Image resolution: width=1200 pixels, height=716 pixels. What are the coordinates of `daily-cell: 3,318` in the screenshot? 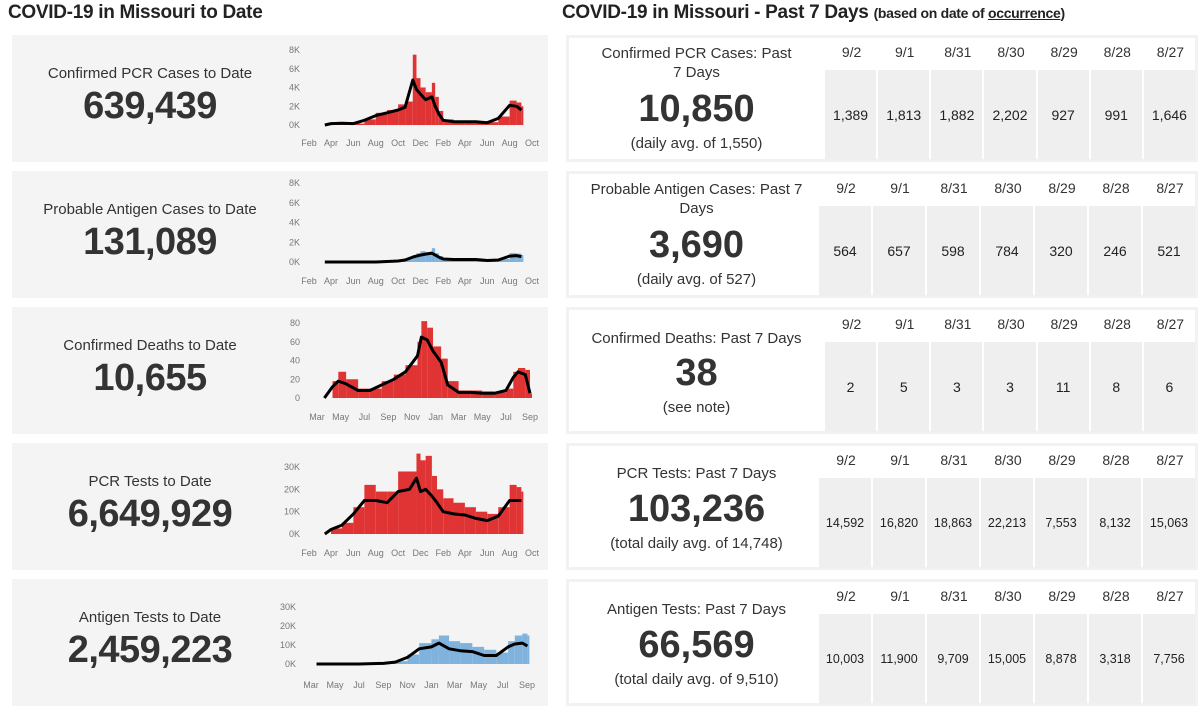 It's located at (1115, 659).